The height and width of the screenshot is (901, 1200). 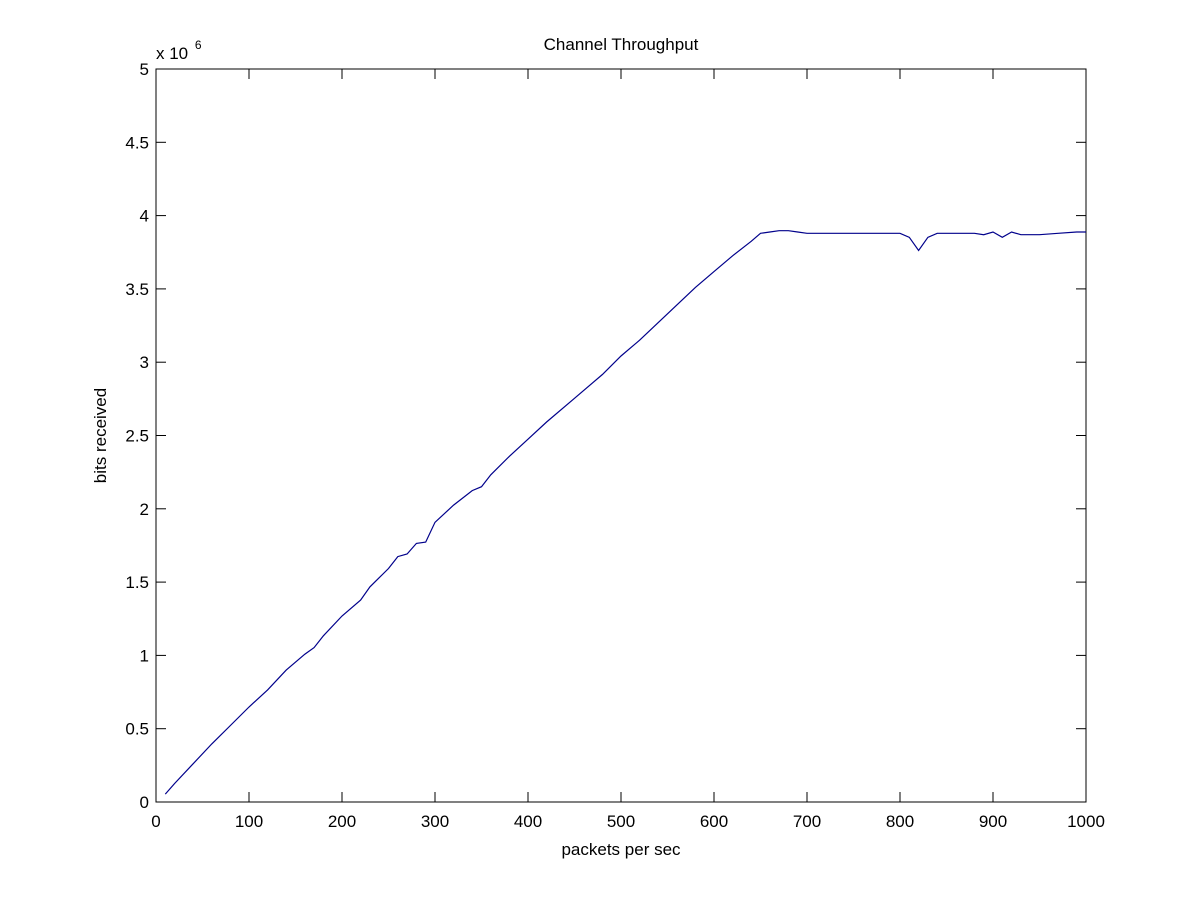 What do you see at coordinates (144, 655) in the screenshot?
I see `y-tick-label: 1` at bounding box center [144, 655].